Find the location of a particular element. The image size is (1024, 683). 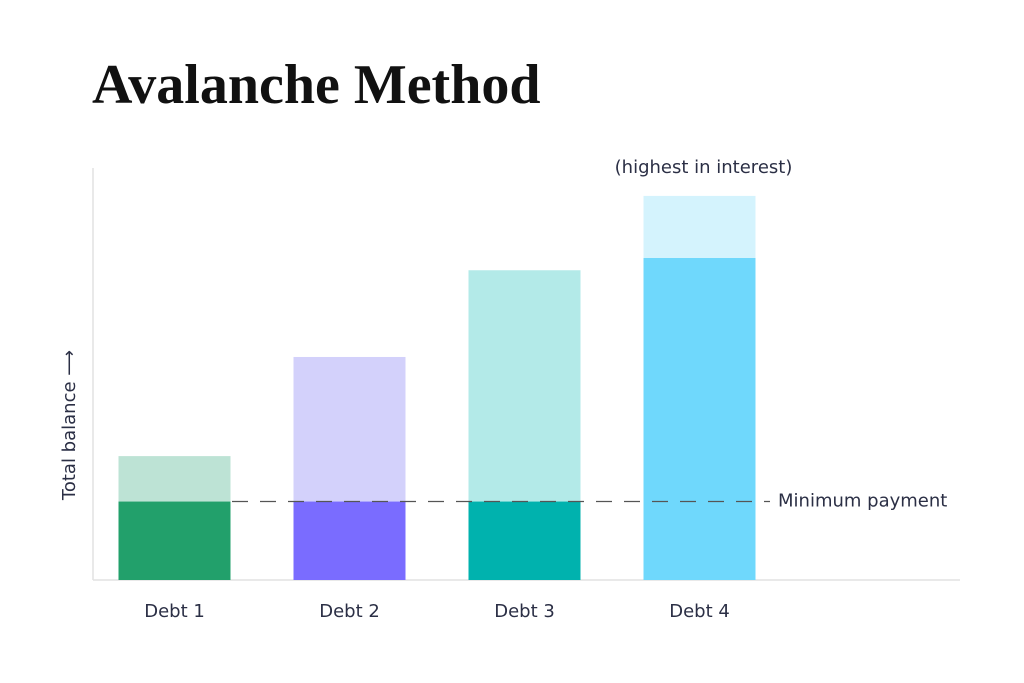

reference-label: Minimum payment is located at coordinates (862, 501).